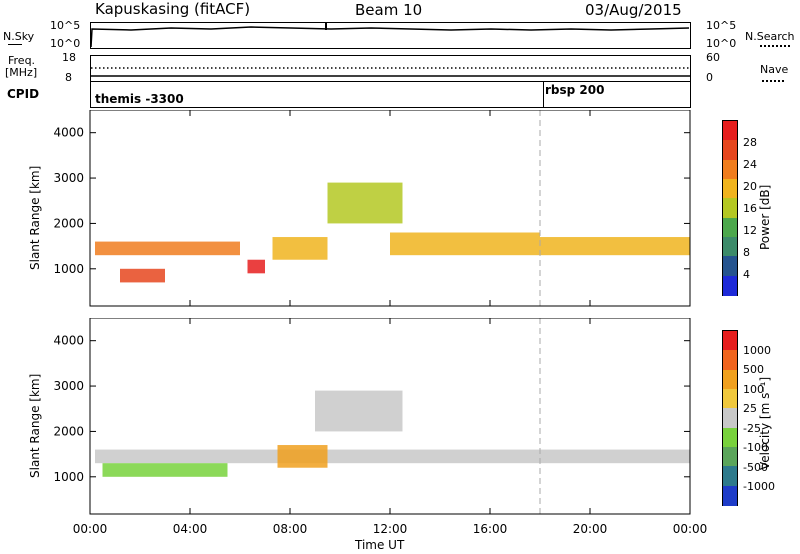  I want to click on velocity-colorbar: 1000 500 100 25 -25 -100 -500 -1000, so click(748, 418).